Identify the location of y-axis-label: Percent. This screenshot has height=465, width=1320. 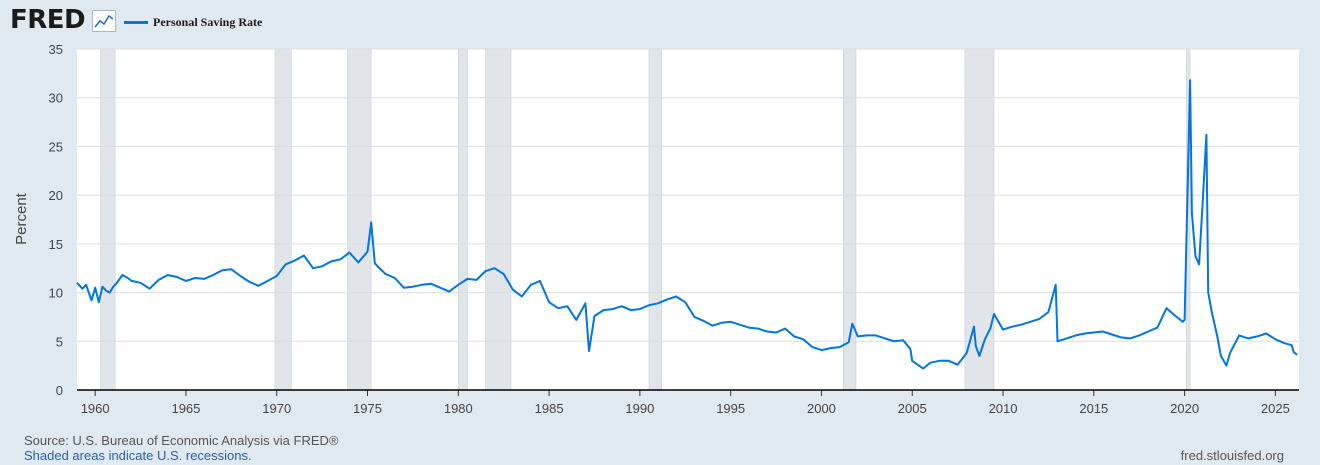
(21, 218).